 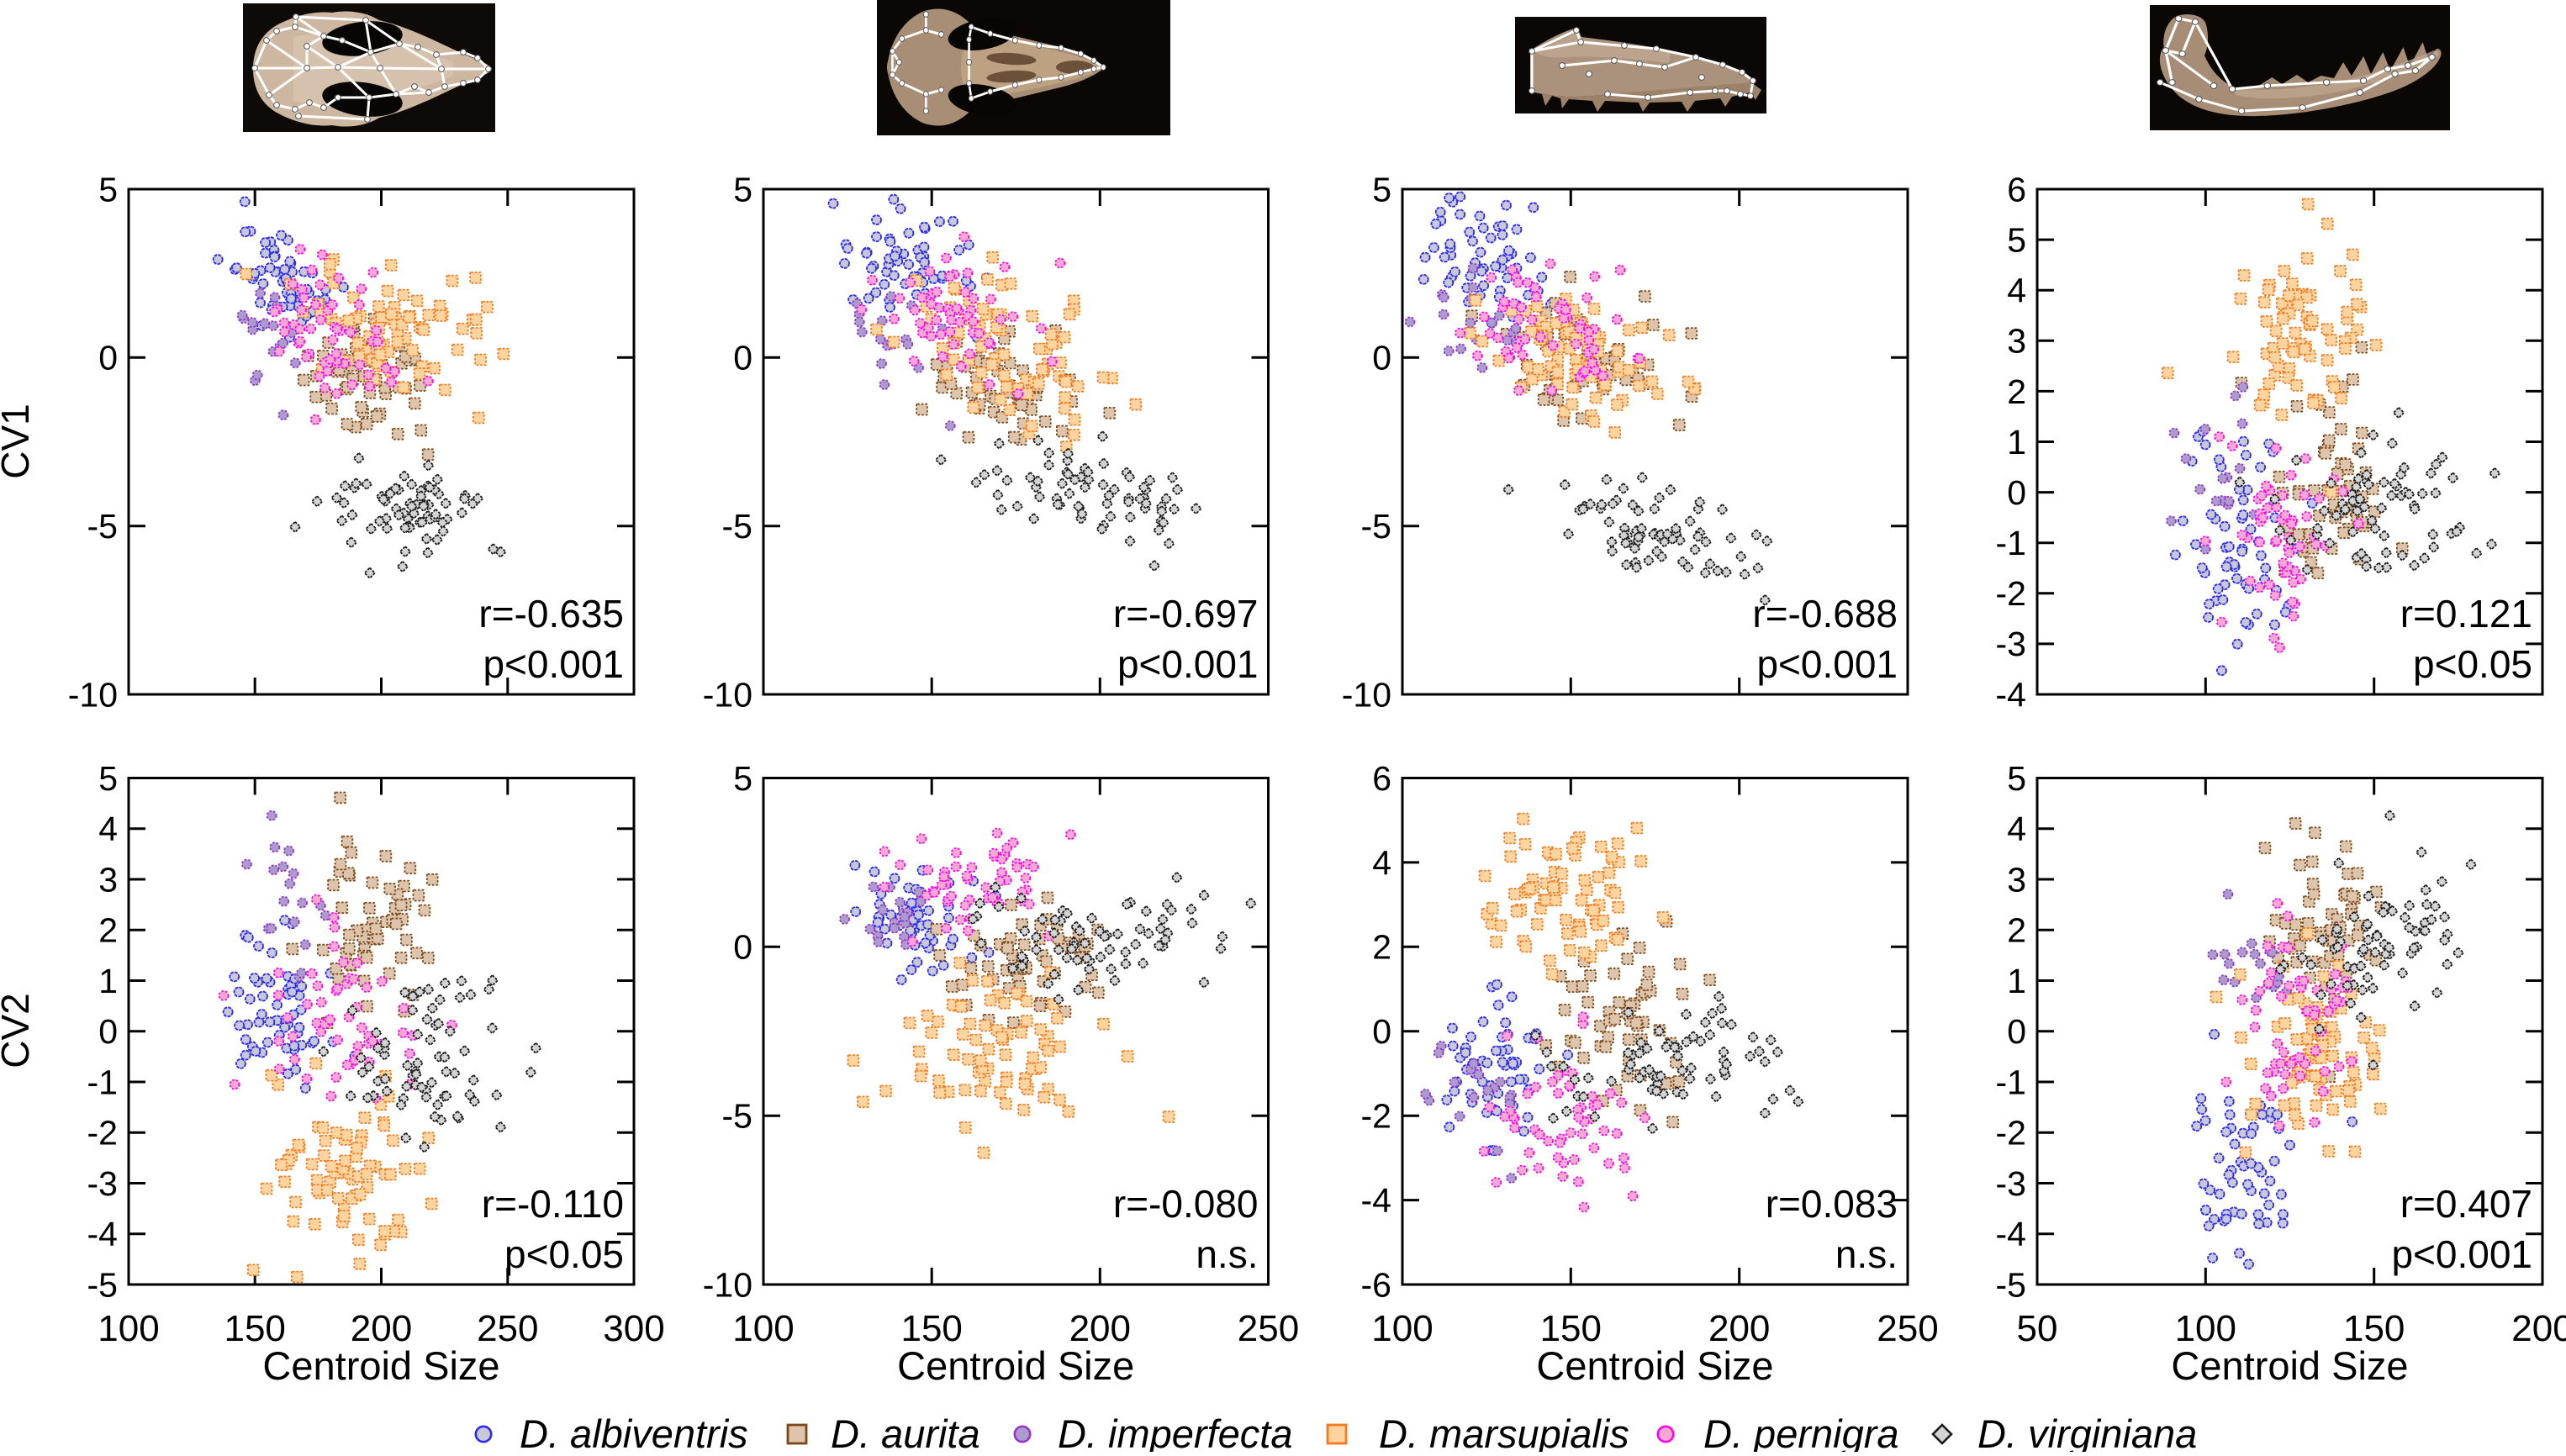 I want to click on svg-text: r=-0.110, so click(x=553, y=1204).